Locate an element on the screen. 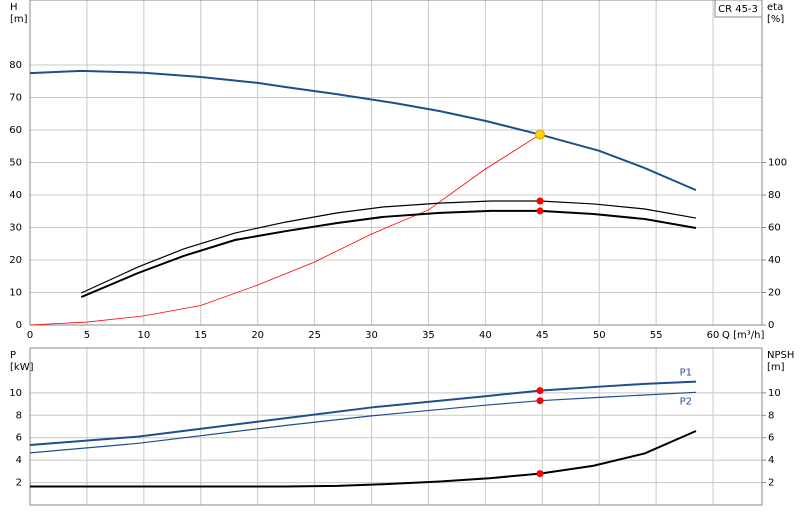 This screenshot has height=520, width=800. x-tick-label: 60 is located at coordinates (713, 335).